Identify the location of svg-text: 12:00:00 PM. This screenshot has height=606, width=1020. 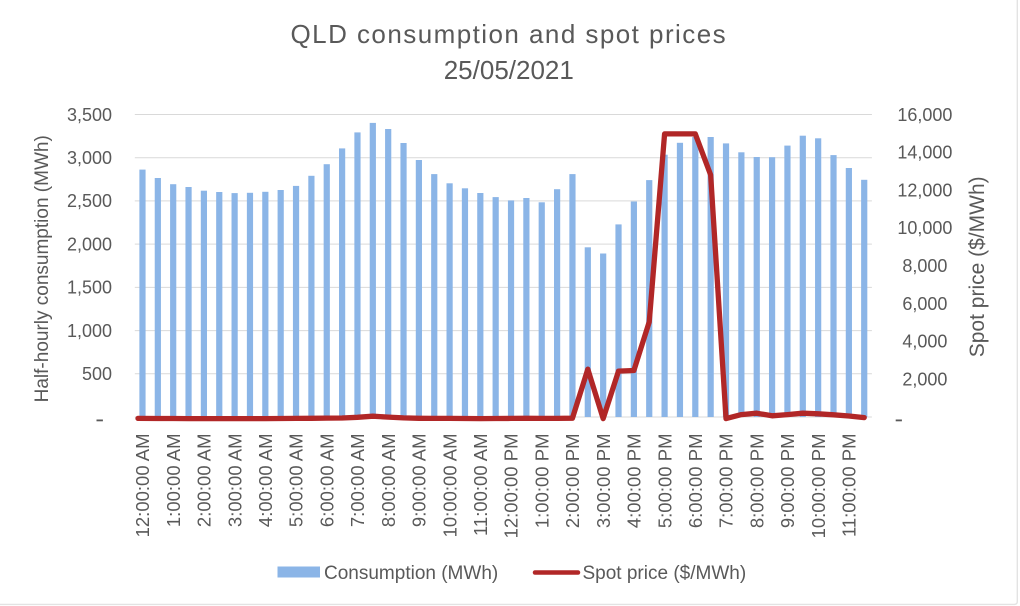
(511, 486).